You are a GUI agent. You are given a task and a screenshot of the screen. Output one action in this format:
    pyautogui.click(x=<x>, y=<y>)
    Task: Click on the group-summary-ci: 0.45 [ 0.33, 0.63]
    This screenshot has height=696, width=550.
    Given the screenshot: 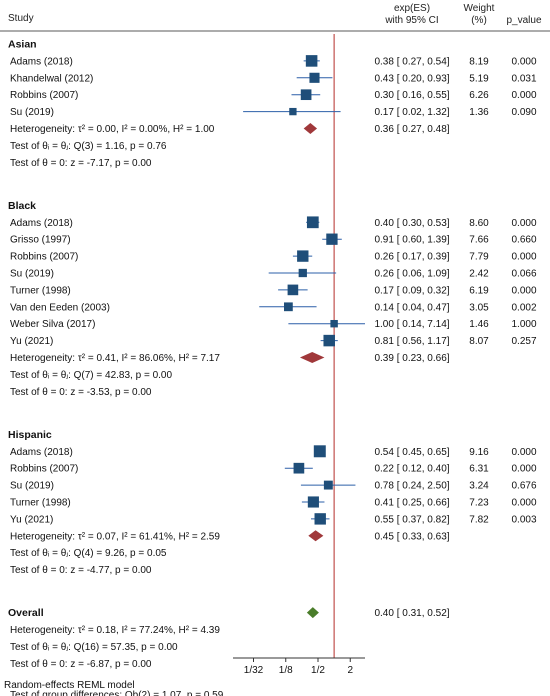 What is the action you would take?
    pyautogui.click(x=411, y=536)
    